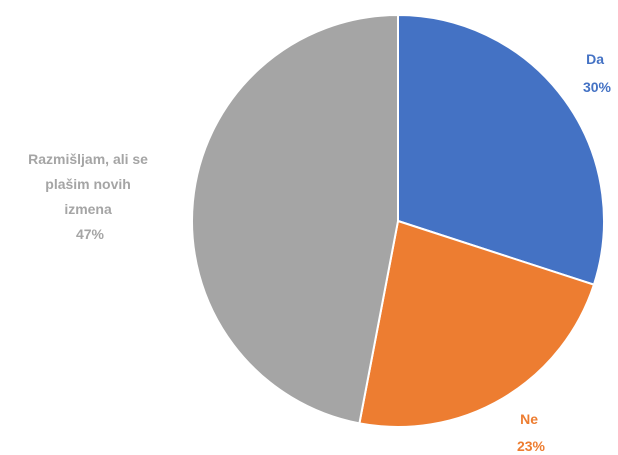  I want to click on slice-label-ne: Ne 23%, so click(531, 432).